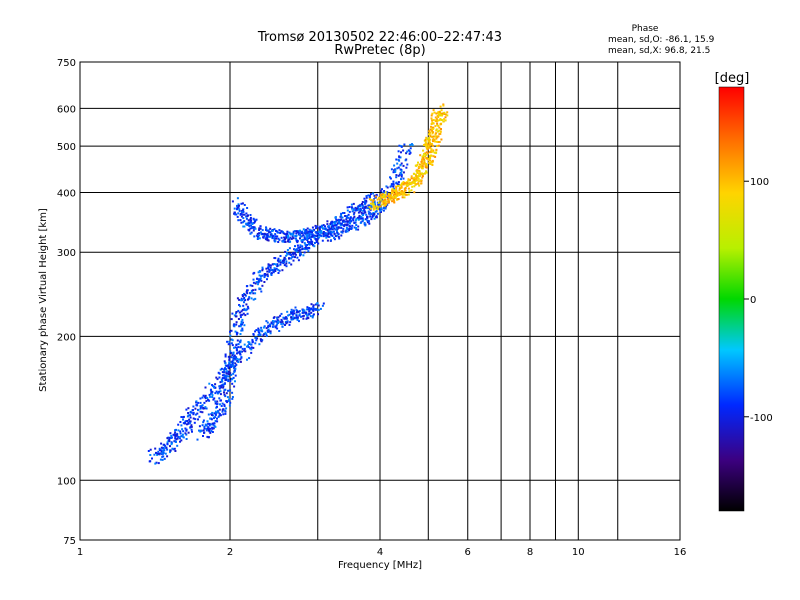 The width and height of the screenshot is (800, 600). I want to click on y-tick-label: 500, so click(66, 147).